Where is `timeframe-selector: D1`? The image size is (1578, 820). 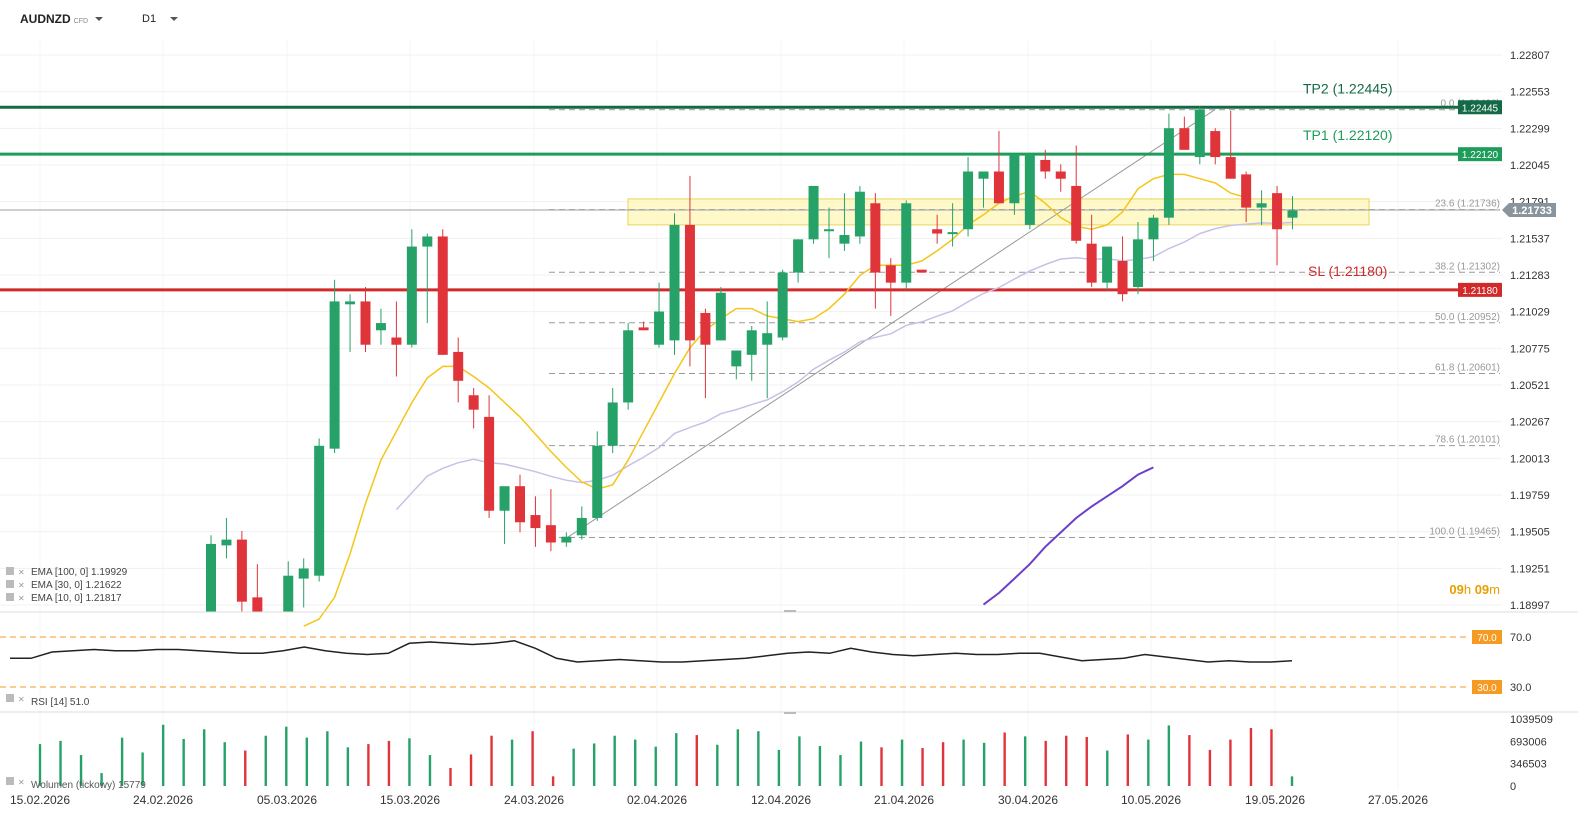
timeframe-selector: D1 is located at coordinates (149, 19).